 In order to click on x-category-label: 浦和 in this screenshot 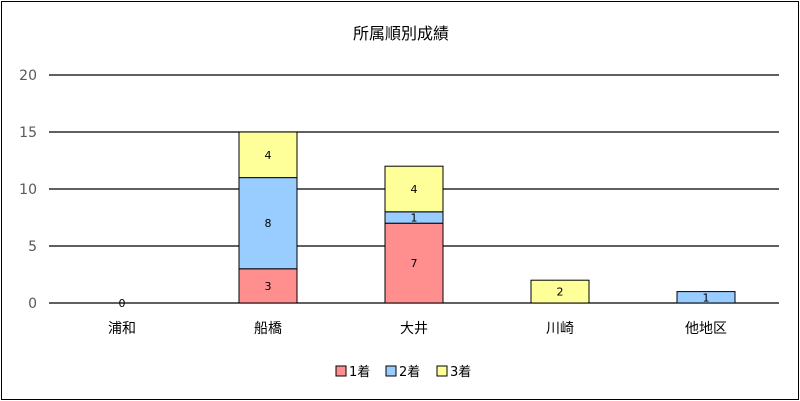, I will do `click(122, 329)`.